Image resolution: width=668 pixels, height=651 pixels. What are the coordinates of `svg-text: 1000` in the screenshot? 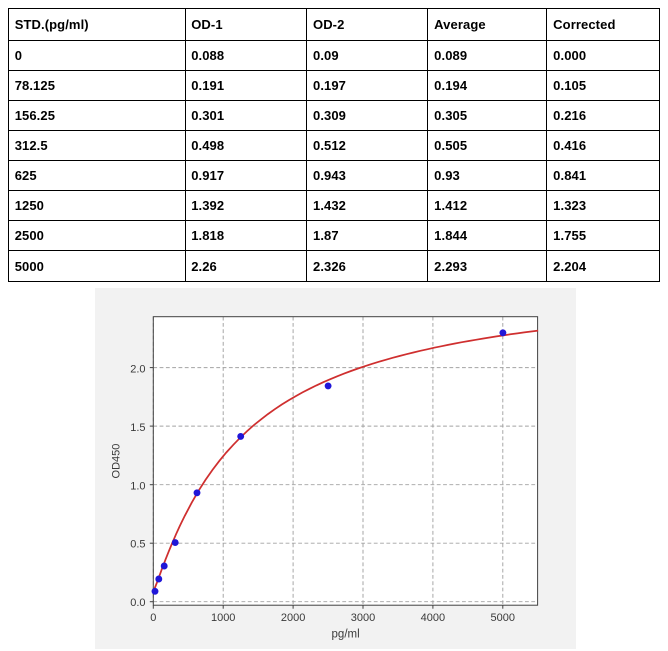 It's located at (223, 618).